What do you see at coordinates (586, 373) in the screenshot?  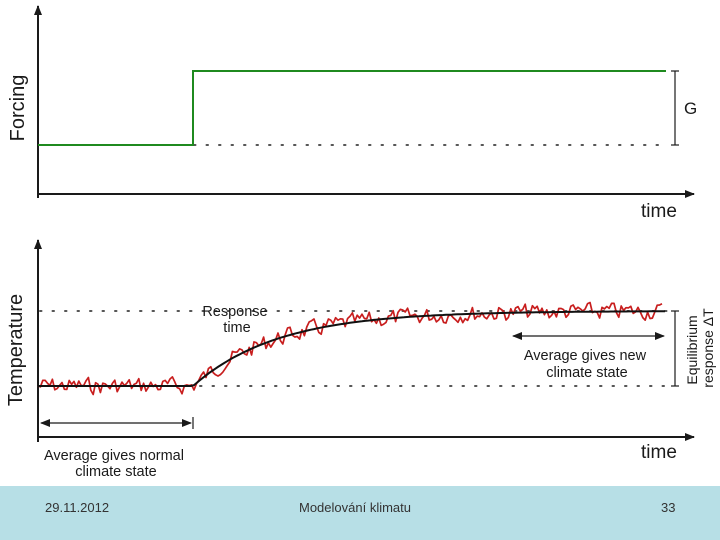 I see `new-state-line2: climate state` at bounding box center [586, 373].